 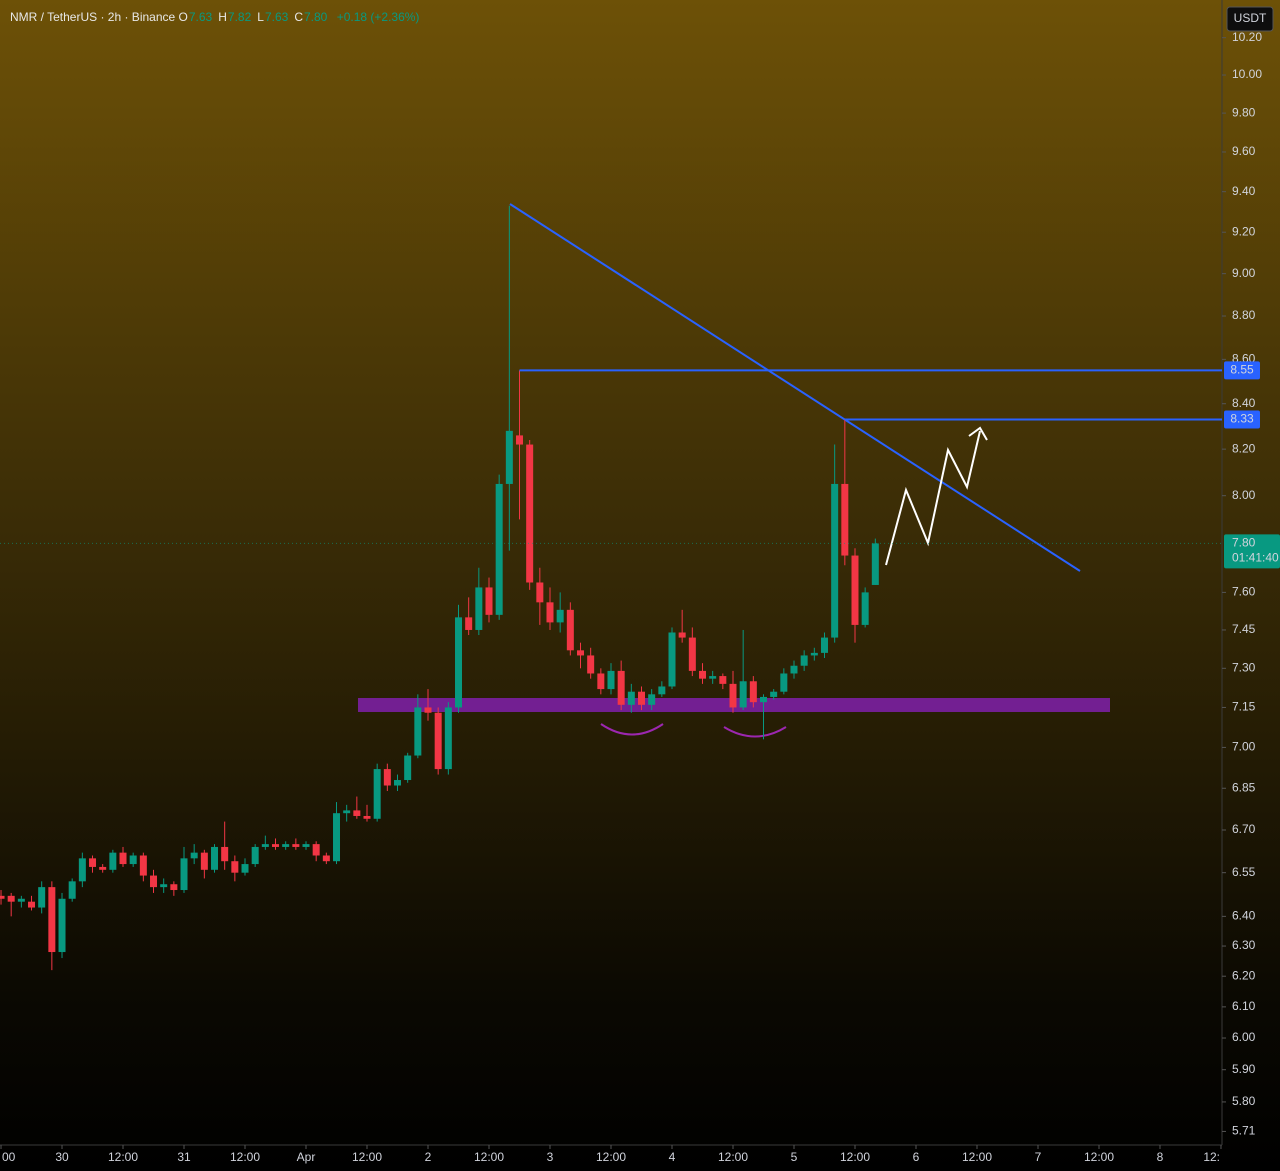 What do you see at coordinates (1244, 916) in the screenshot?
I see `y-tick-label: 6.40` at bounding box center [1244, 916].